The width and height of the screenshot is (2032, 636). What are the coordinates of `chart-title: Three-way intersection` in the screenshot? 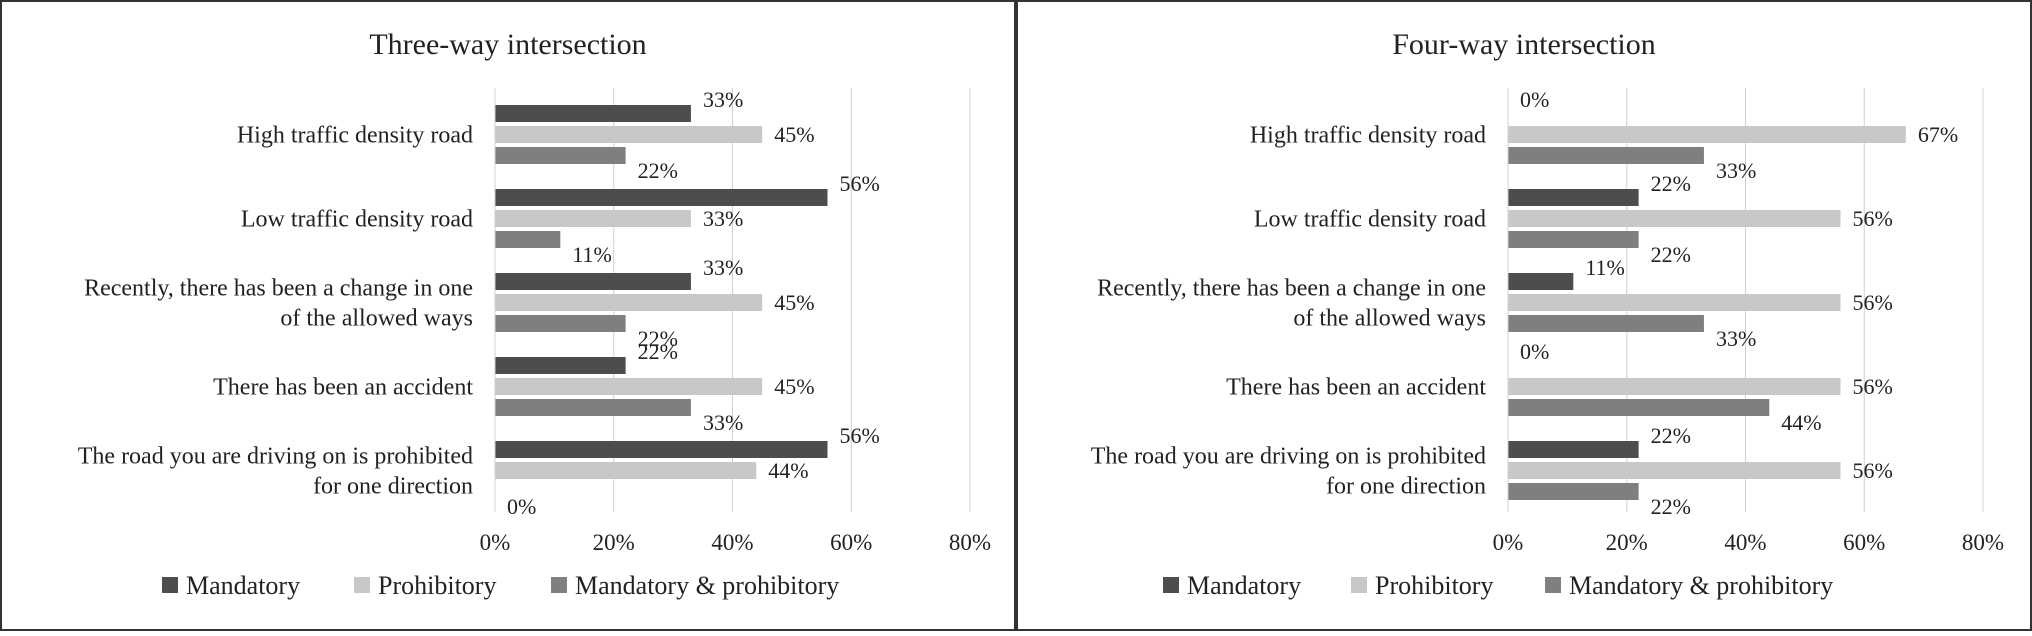 It's located at (507, 44).